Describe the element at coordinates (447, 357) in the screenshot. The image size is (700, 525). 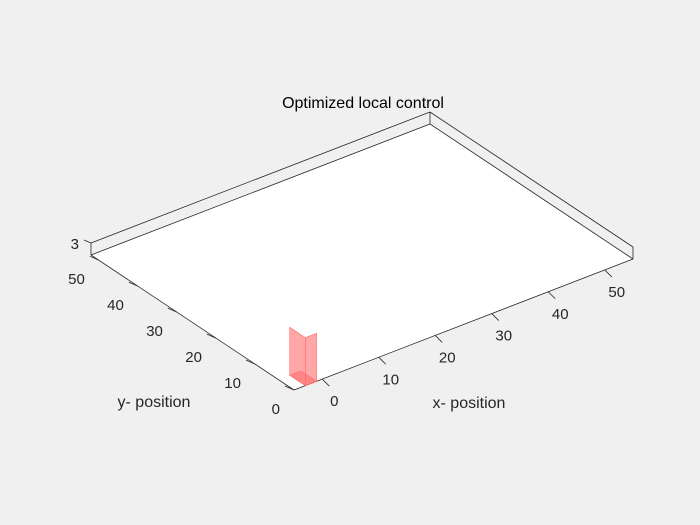
I see `x-tick-label: 20` at that location.